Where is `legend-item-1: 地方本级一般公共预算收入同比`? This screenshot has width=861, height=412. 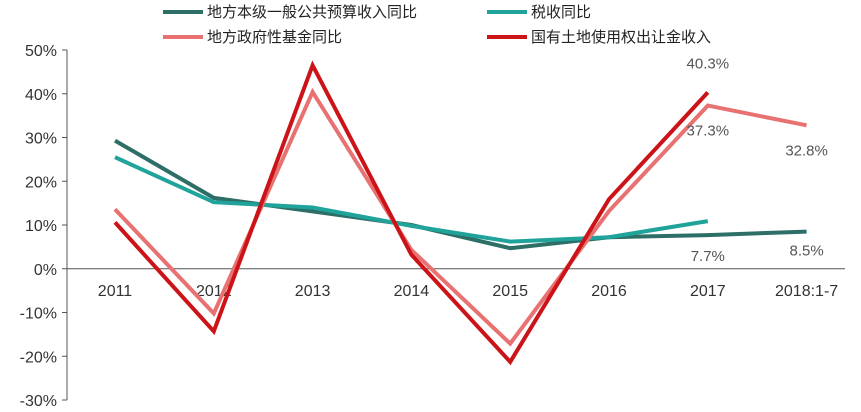 legend-item-1: 地方本级一般公共预算收入同比 is located at coordinates (290, 12).